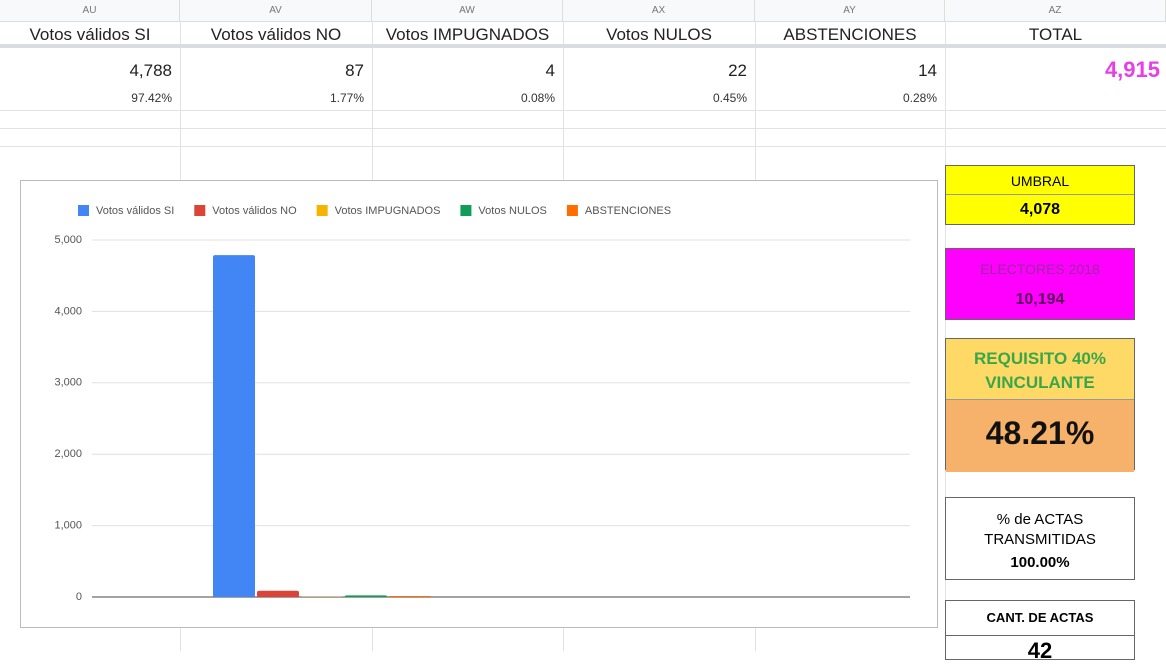 Image resolution: width=1166 pixels, height=666 pixels. Describe the element at coordinates (1055, 35) in the screenshot. I see `column-header: TOTAL` at that location.